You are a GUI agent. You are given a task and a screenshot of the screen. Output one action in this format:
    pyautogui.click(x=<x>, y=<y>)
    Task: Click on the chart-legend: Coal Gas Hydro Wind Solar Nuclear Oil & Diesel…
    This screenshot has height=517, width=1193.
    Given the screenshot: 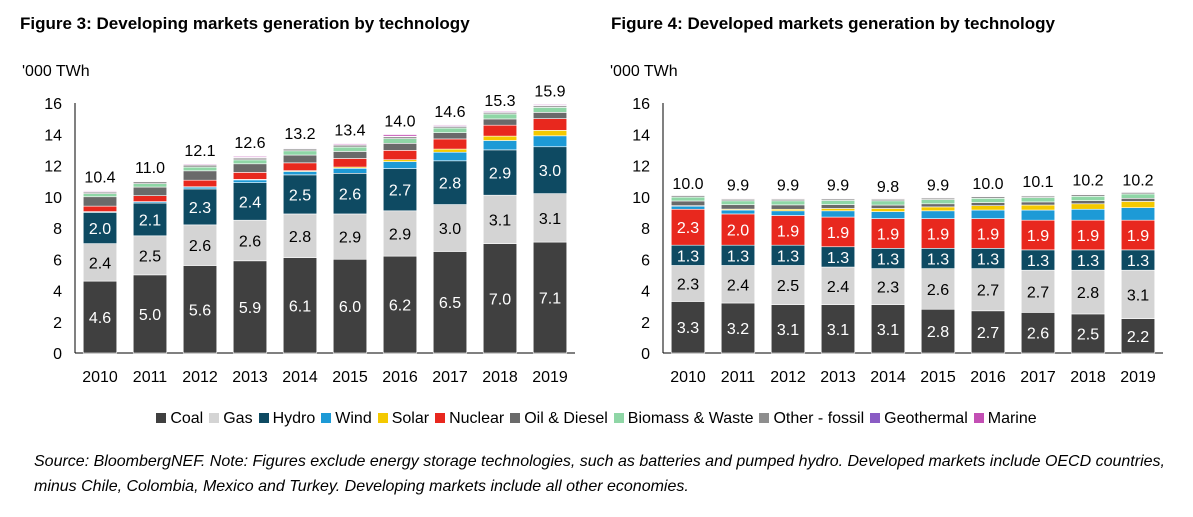 What is the action you would take?
    pyautogui.click(x=596, y=419)
    